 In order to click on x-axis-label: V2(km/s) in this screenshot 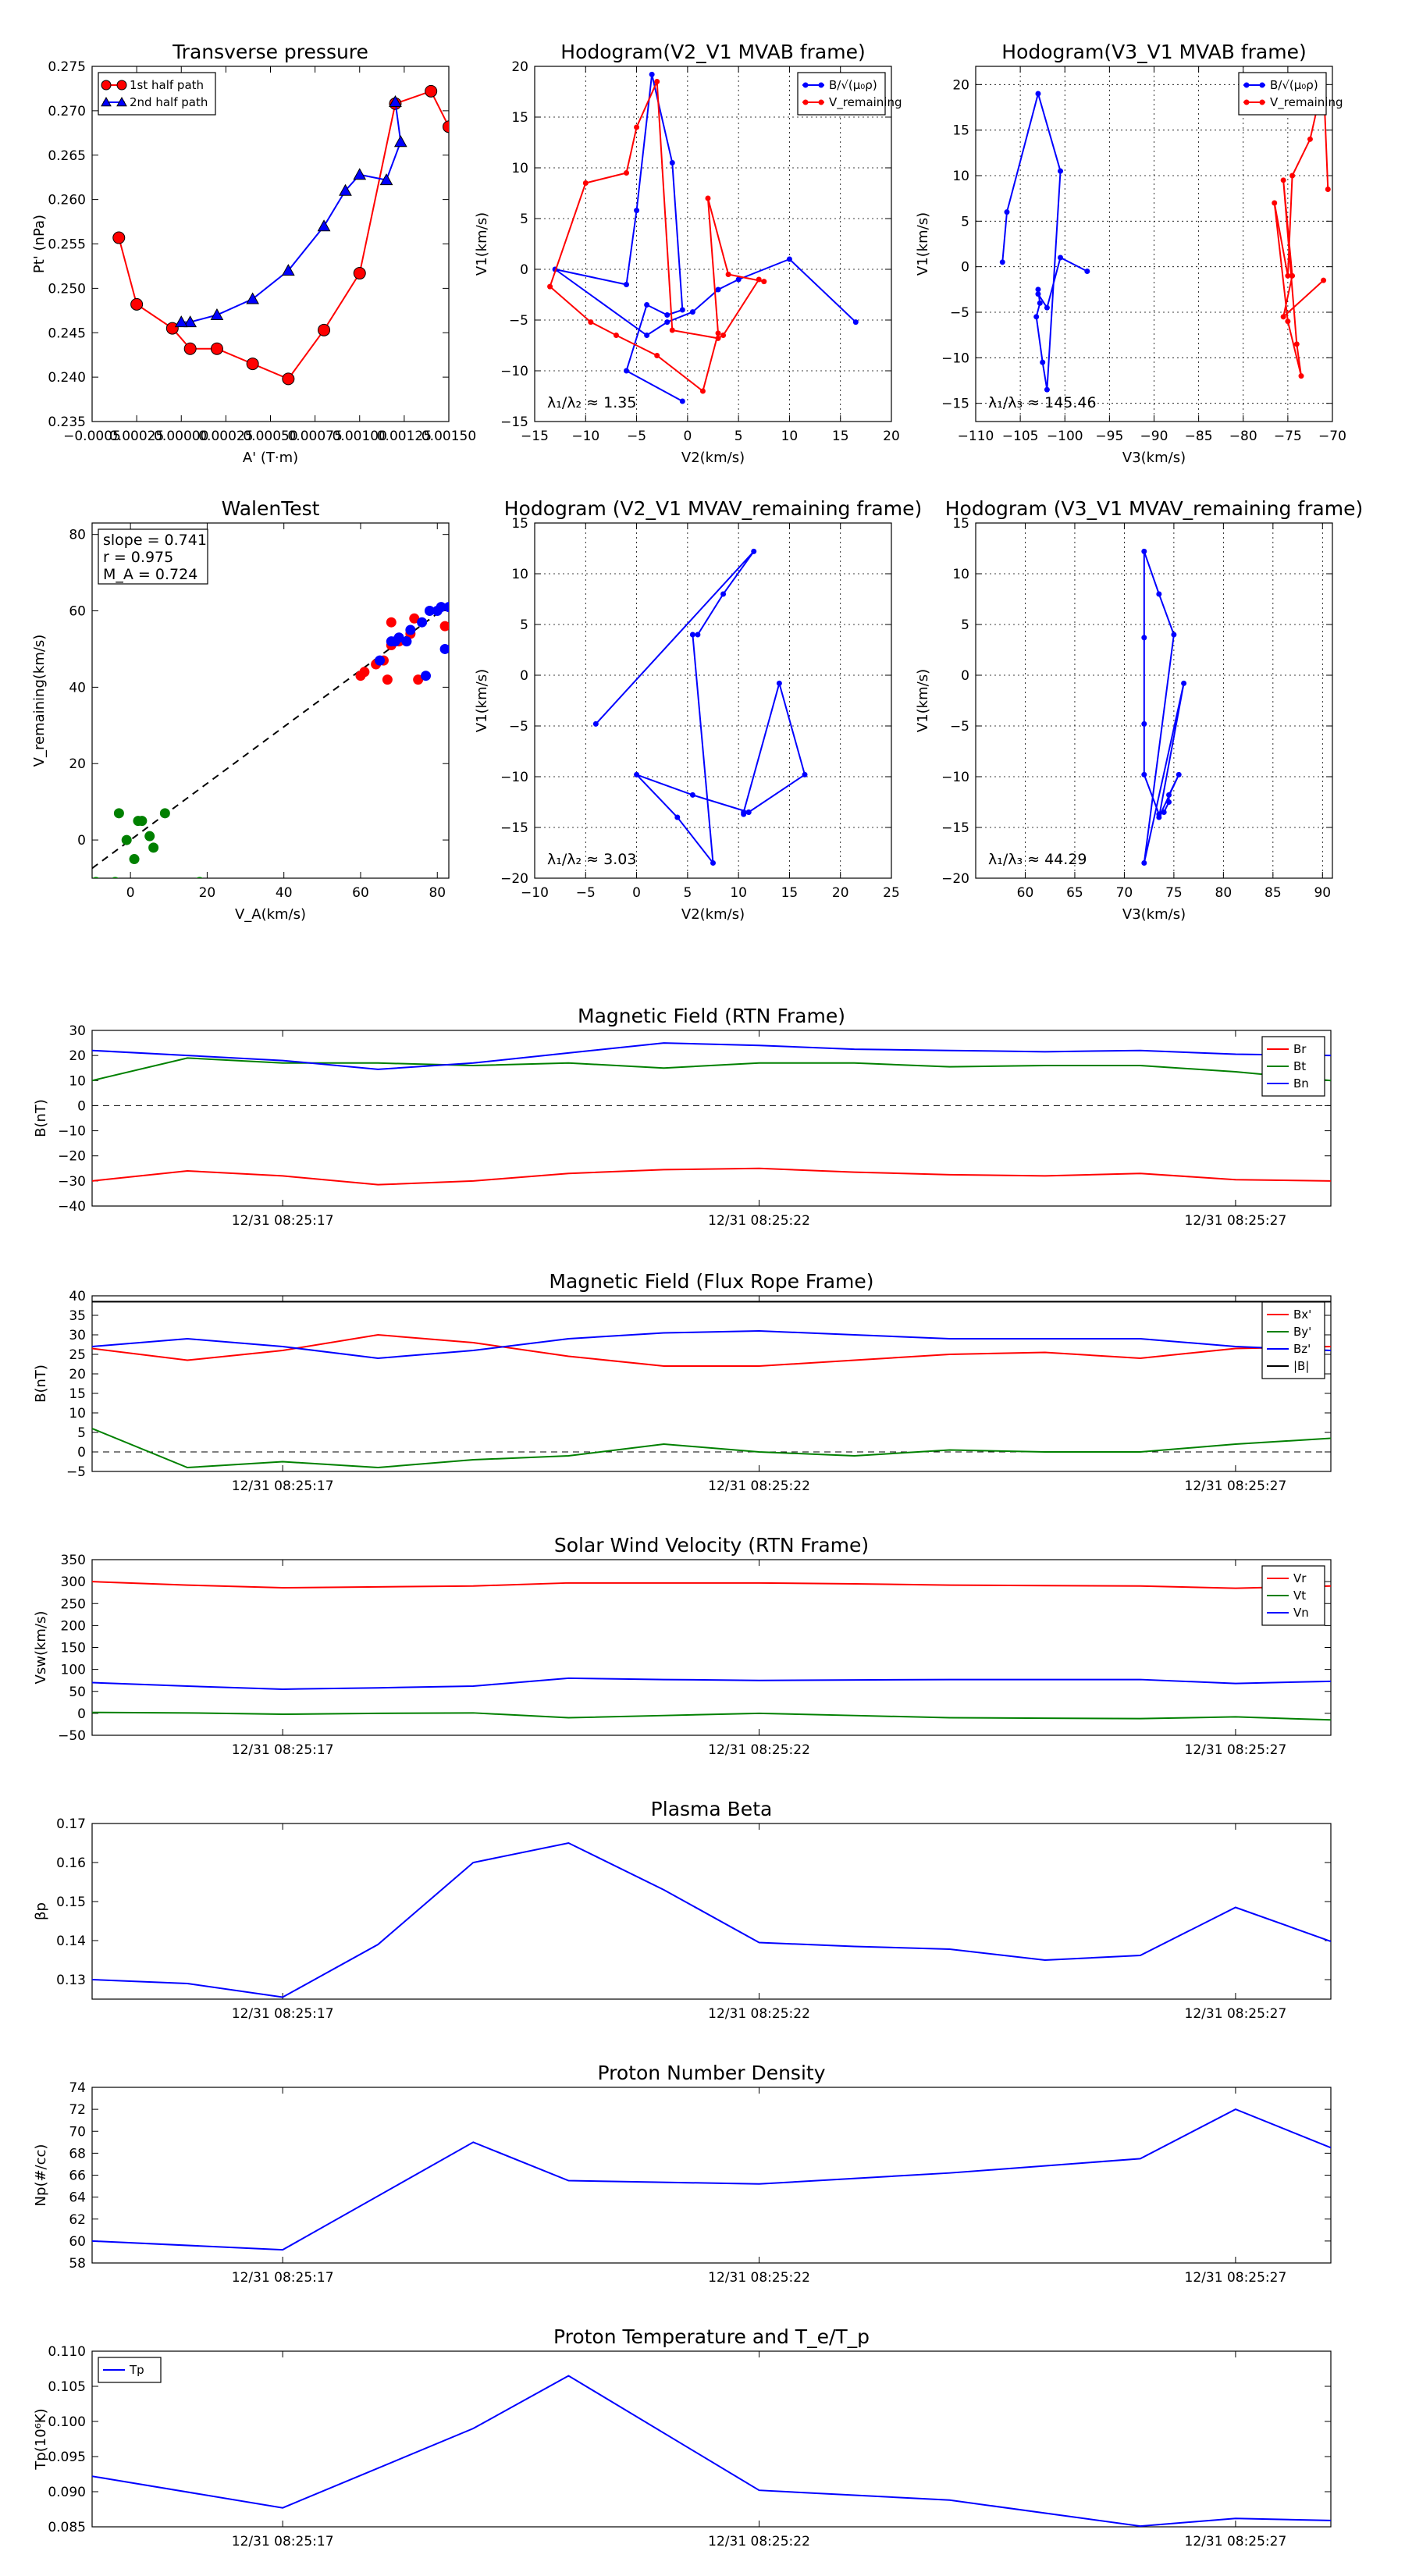, I will do `click(713, 914)`.